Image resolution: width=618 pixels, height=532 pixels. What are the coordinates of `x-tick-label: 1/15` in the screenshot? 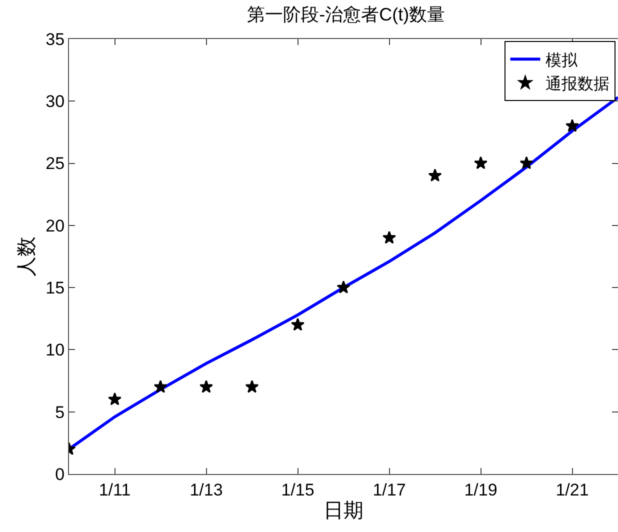 It's located at (297, 490).